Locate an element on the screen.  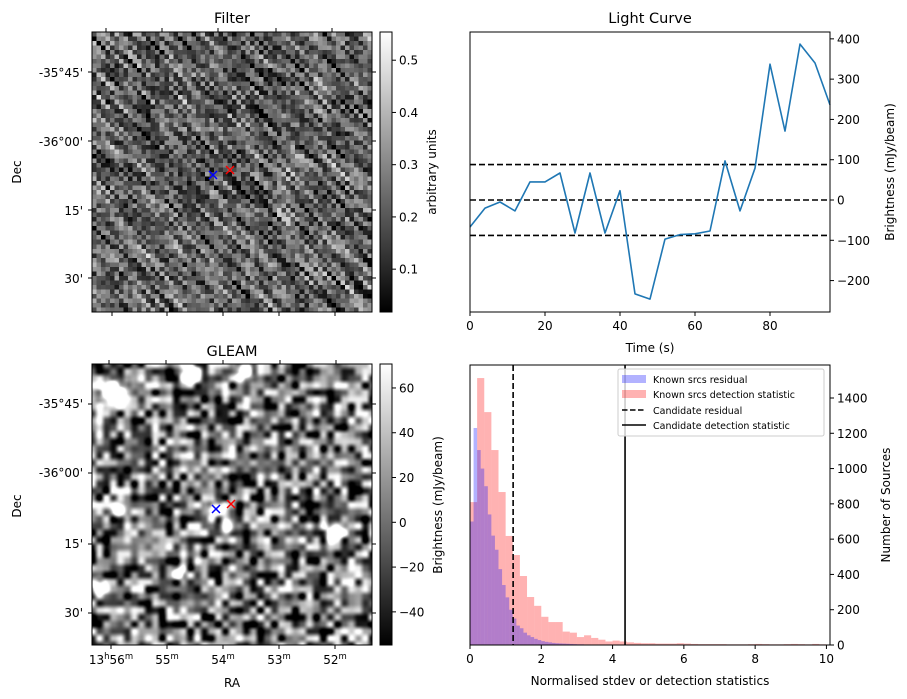
histogram-ylabel: Number of Sources is located at coordinates (886, 505).